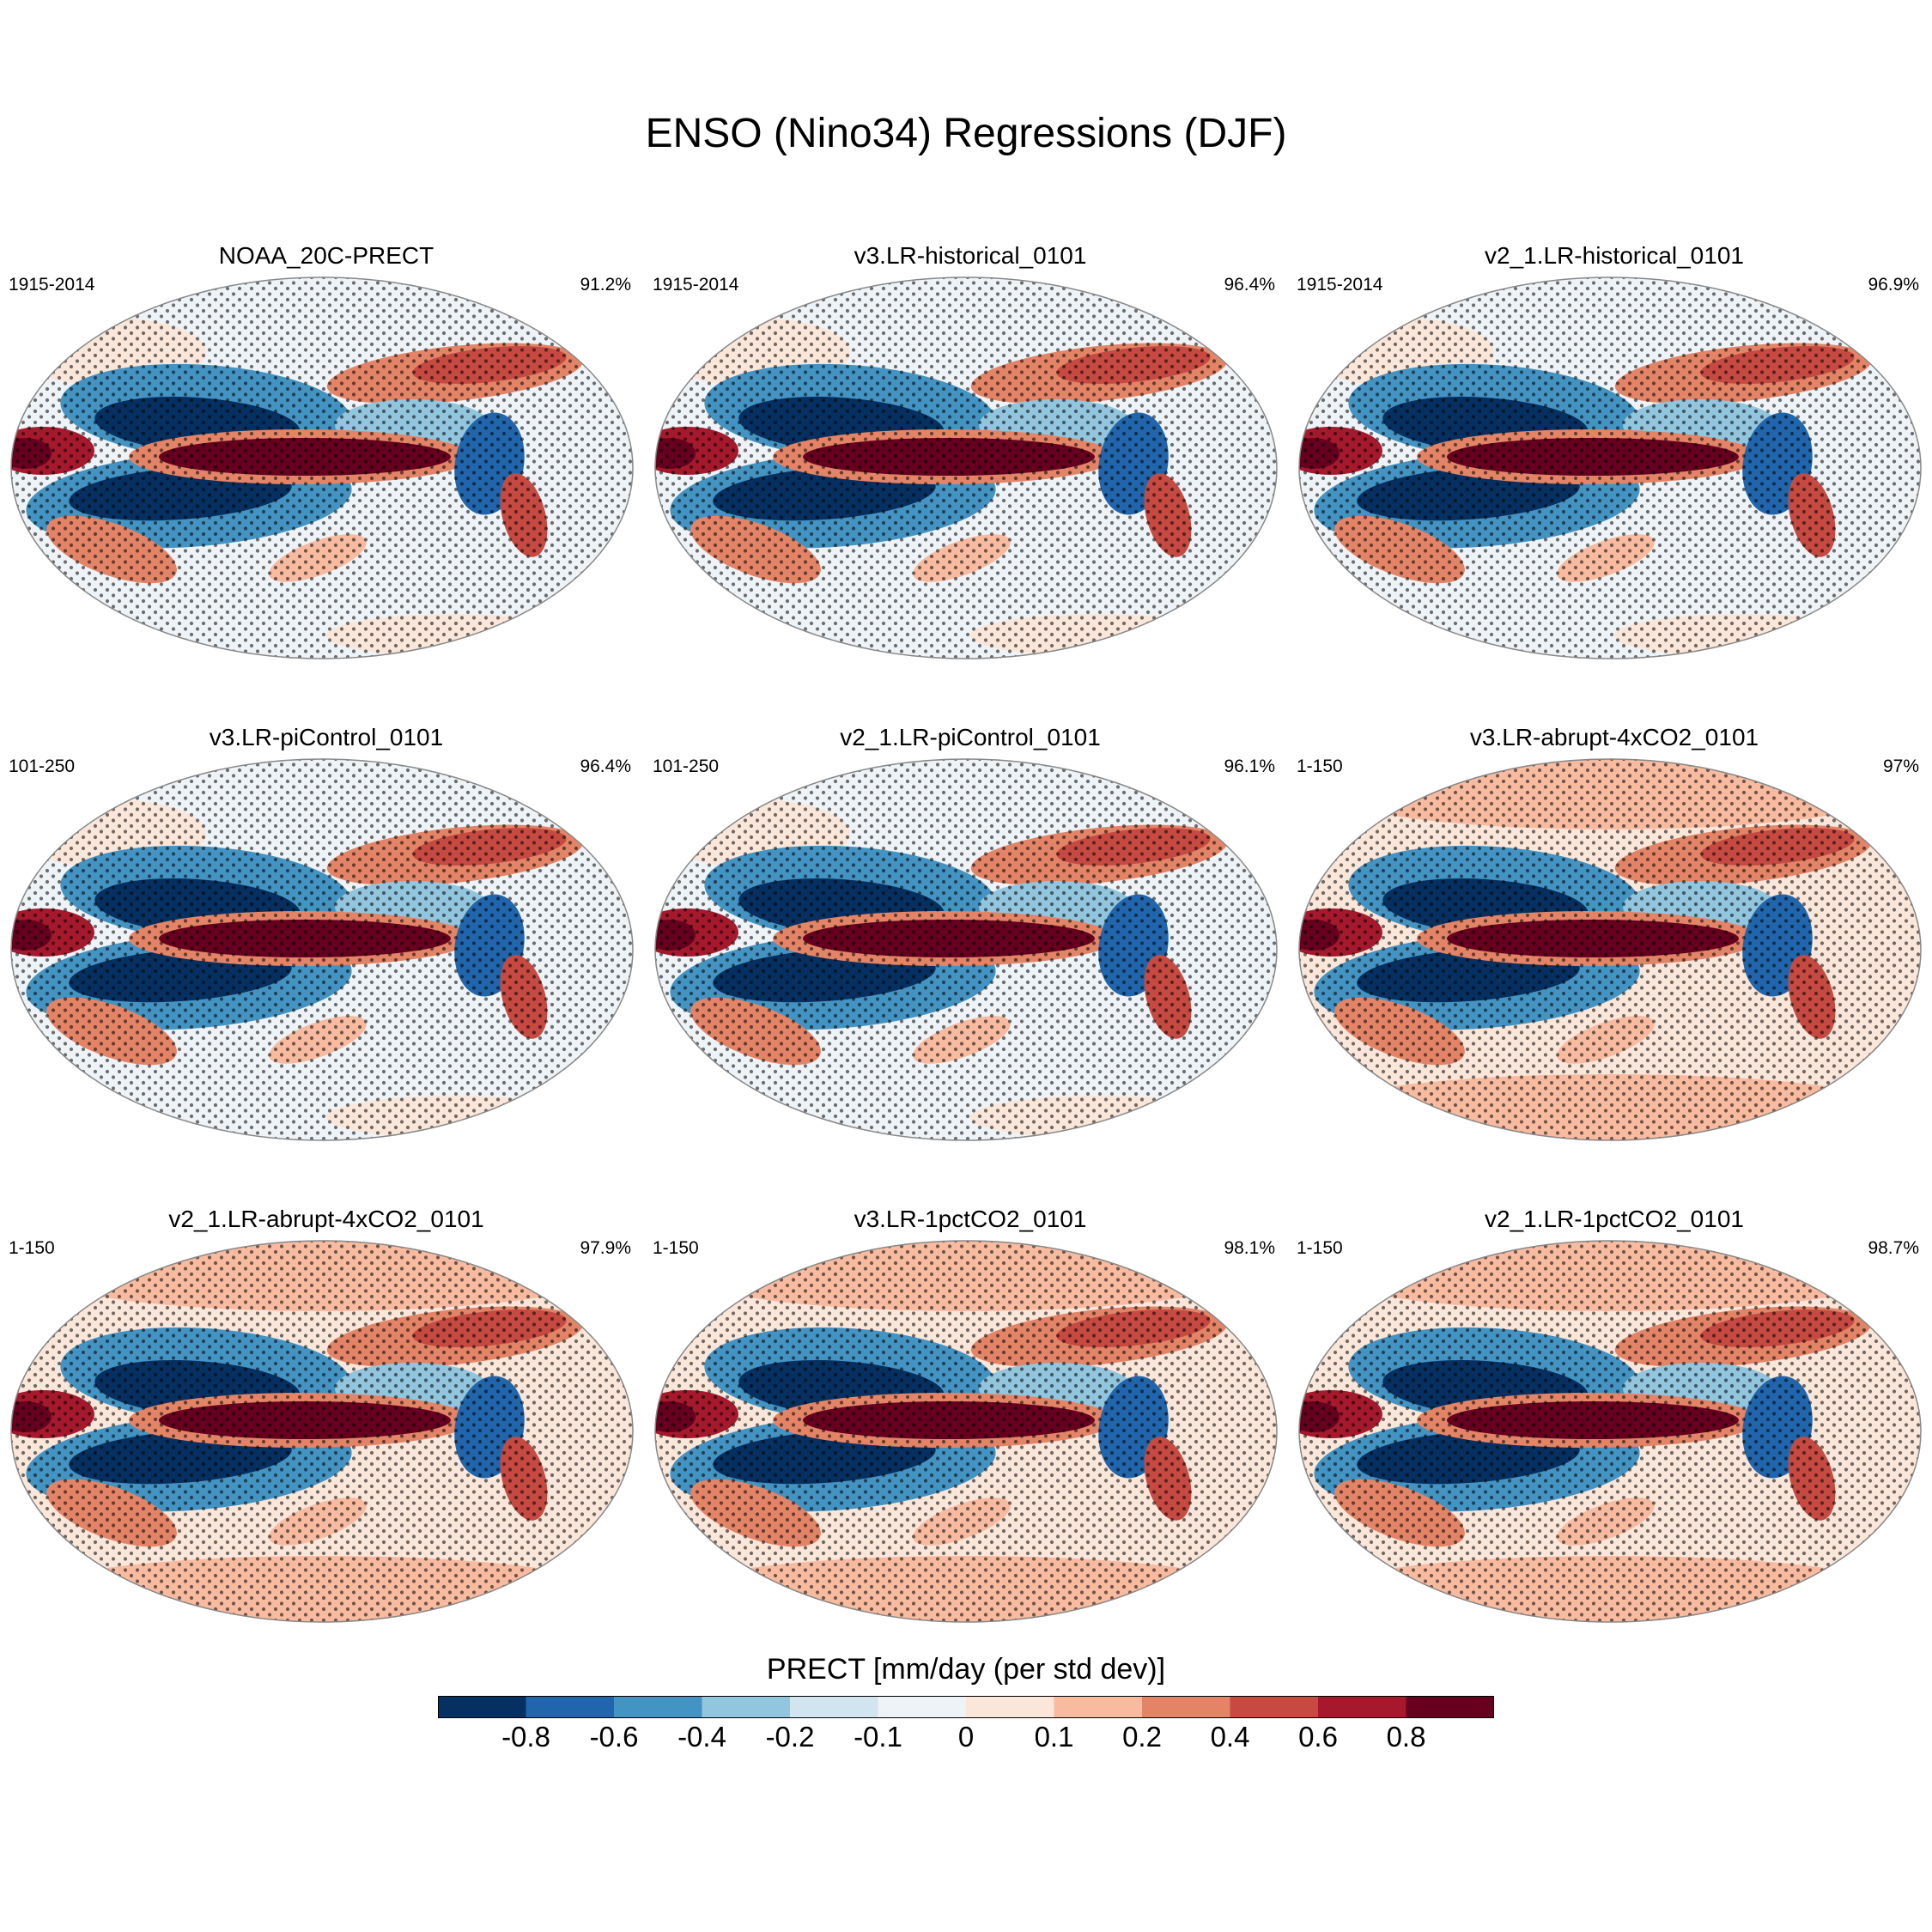 Image resolution: width=1932 pixels, height=1932 pixels. I want to click on panel-title: v3.LR-abrupt-4xCO2_0101, so click(1614, 737).